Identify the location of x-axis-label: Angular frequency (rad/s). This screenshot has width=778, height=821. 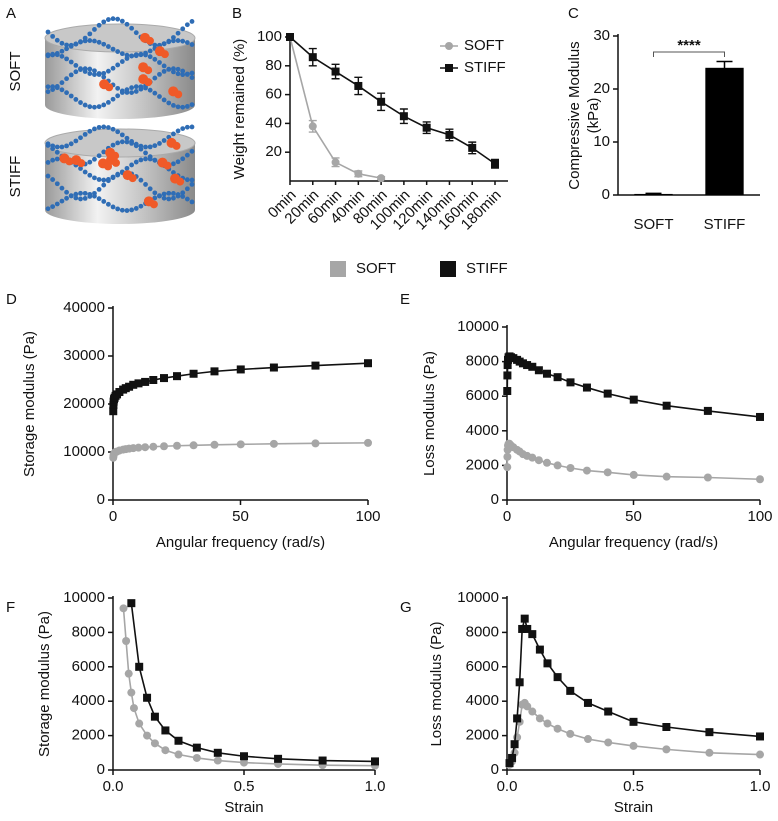
(633, 542).